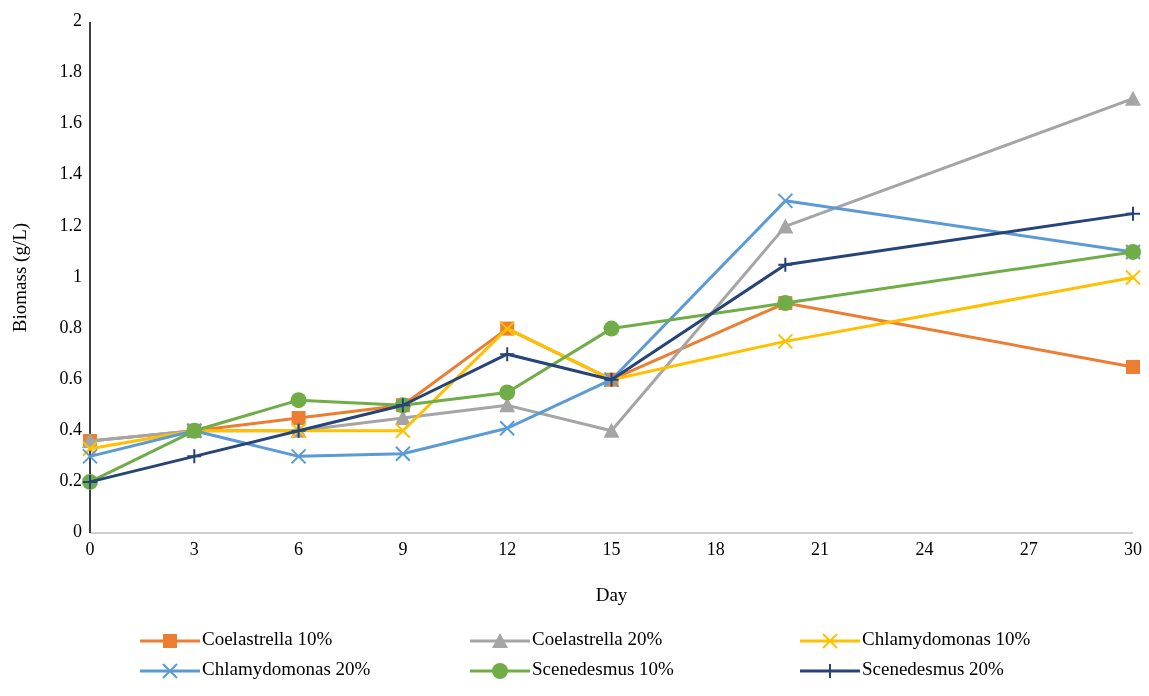 Image resolution: width=1149 pixels, height=696 pixels. I want to click on legend-label: Chlamydomonas 20%, so click(286, 669).